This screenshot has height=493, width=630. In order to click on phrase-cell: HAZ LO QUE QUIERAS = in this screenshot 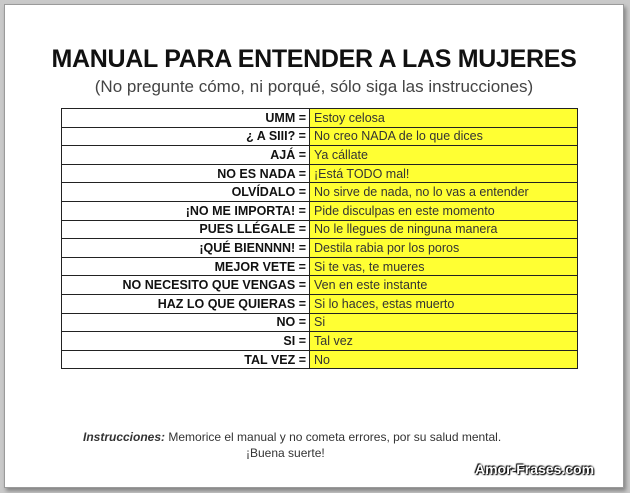, I will do `click(185, 303)`.